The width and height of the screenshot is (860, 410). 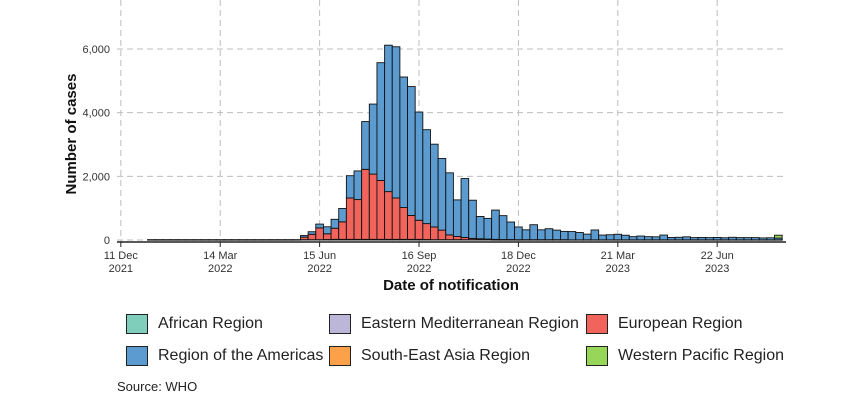 What do you see at coordinates (470, 323) in the screenshot?
I see `legend-label: Eastern Mediterranean Region` at bounding box center [470, 323].